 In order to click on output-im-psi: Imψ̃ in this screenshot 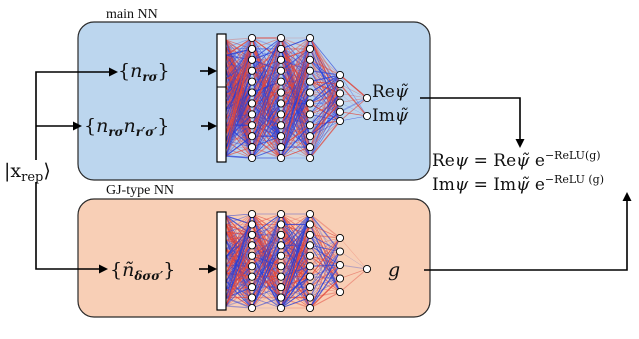, I will do `click(390, 116)`.